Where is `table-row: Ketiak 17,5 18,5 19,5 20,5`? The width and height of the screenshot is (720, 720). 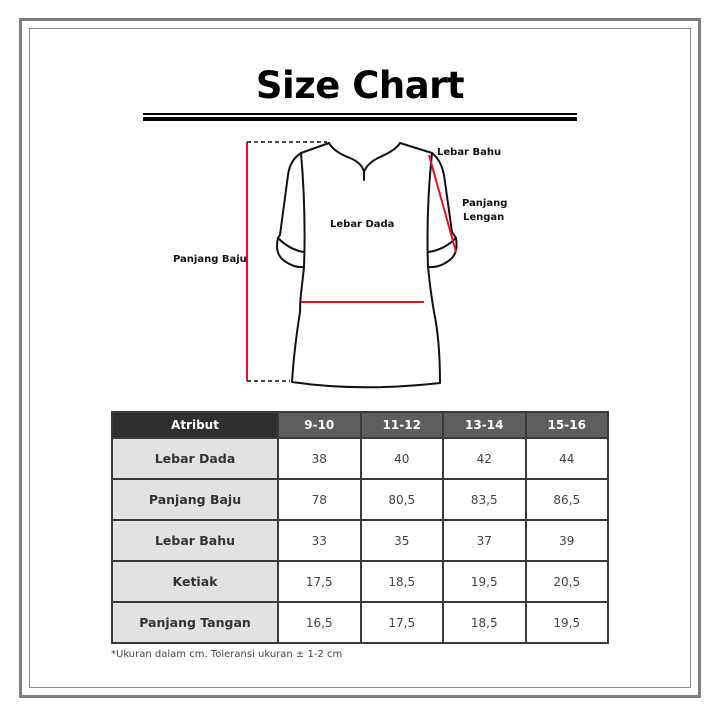
table-row: Ketiak 17,5 18,5 19,5 20,5 is located at coordinates (360, 581).